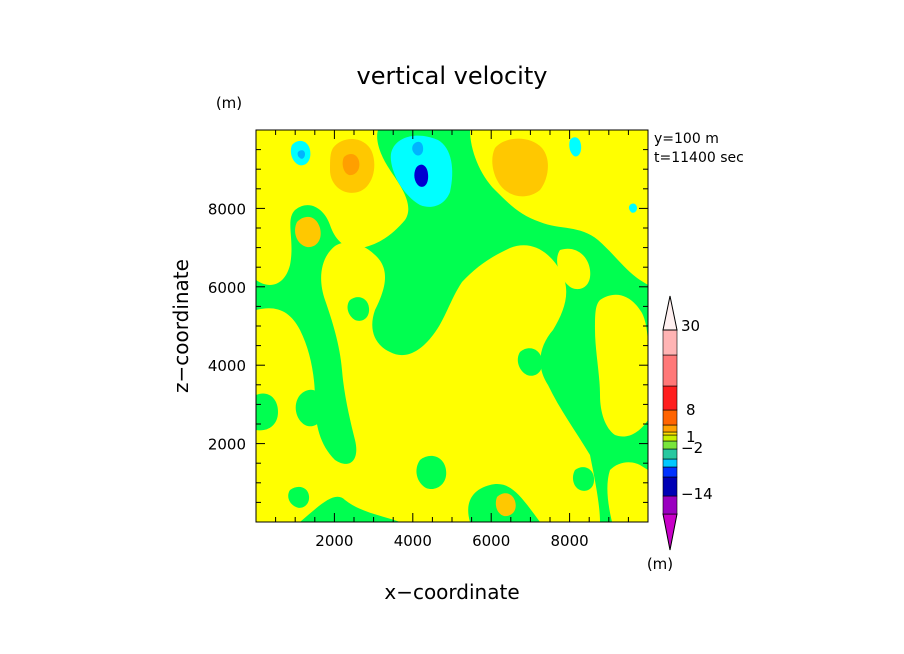 This screenshot has width=904, height=654. Describe the element at coordinates (691, 437) in the screenshot. I see `colorbar-label: 1` at that location.